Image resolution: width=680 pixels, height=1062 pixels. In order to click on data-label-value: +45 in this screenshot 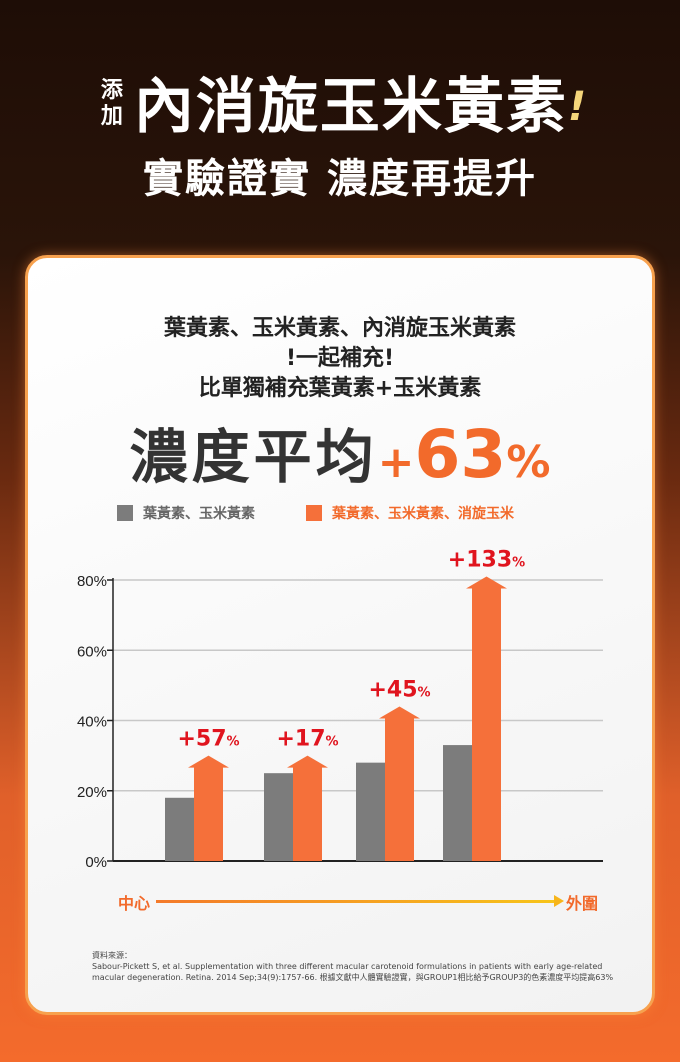, I will do `click(392, 689)`.